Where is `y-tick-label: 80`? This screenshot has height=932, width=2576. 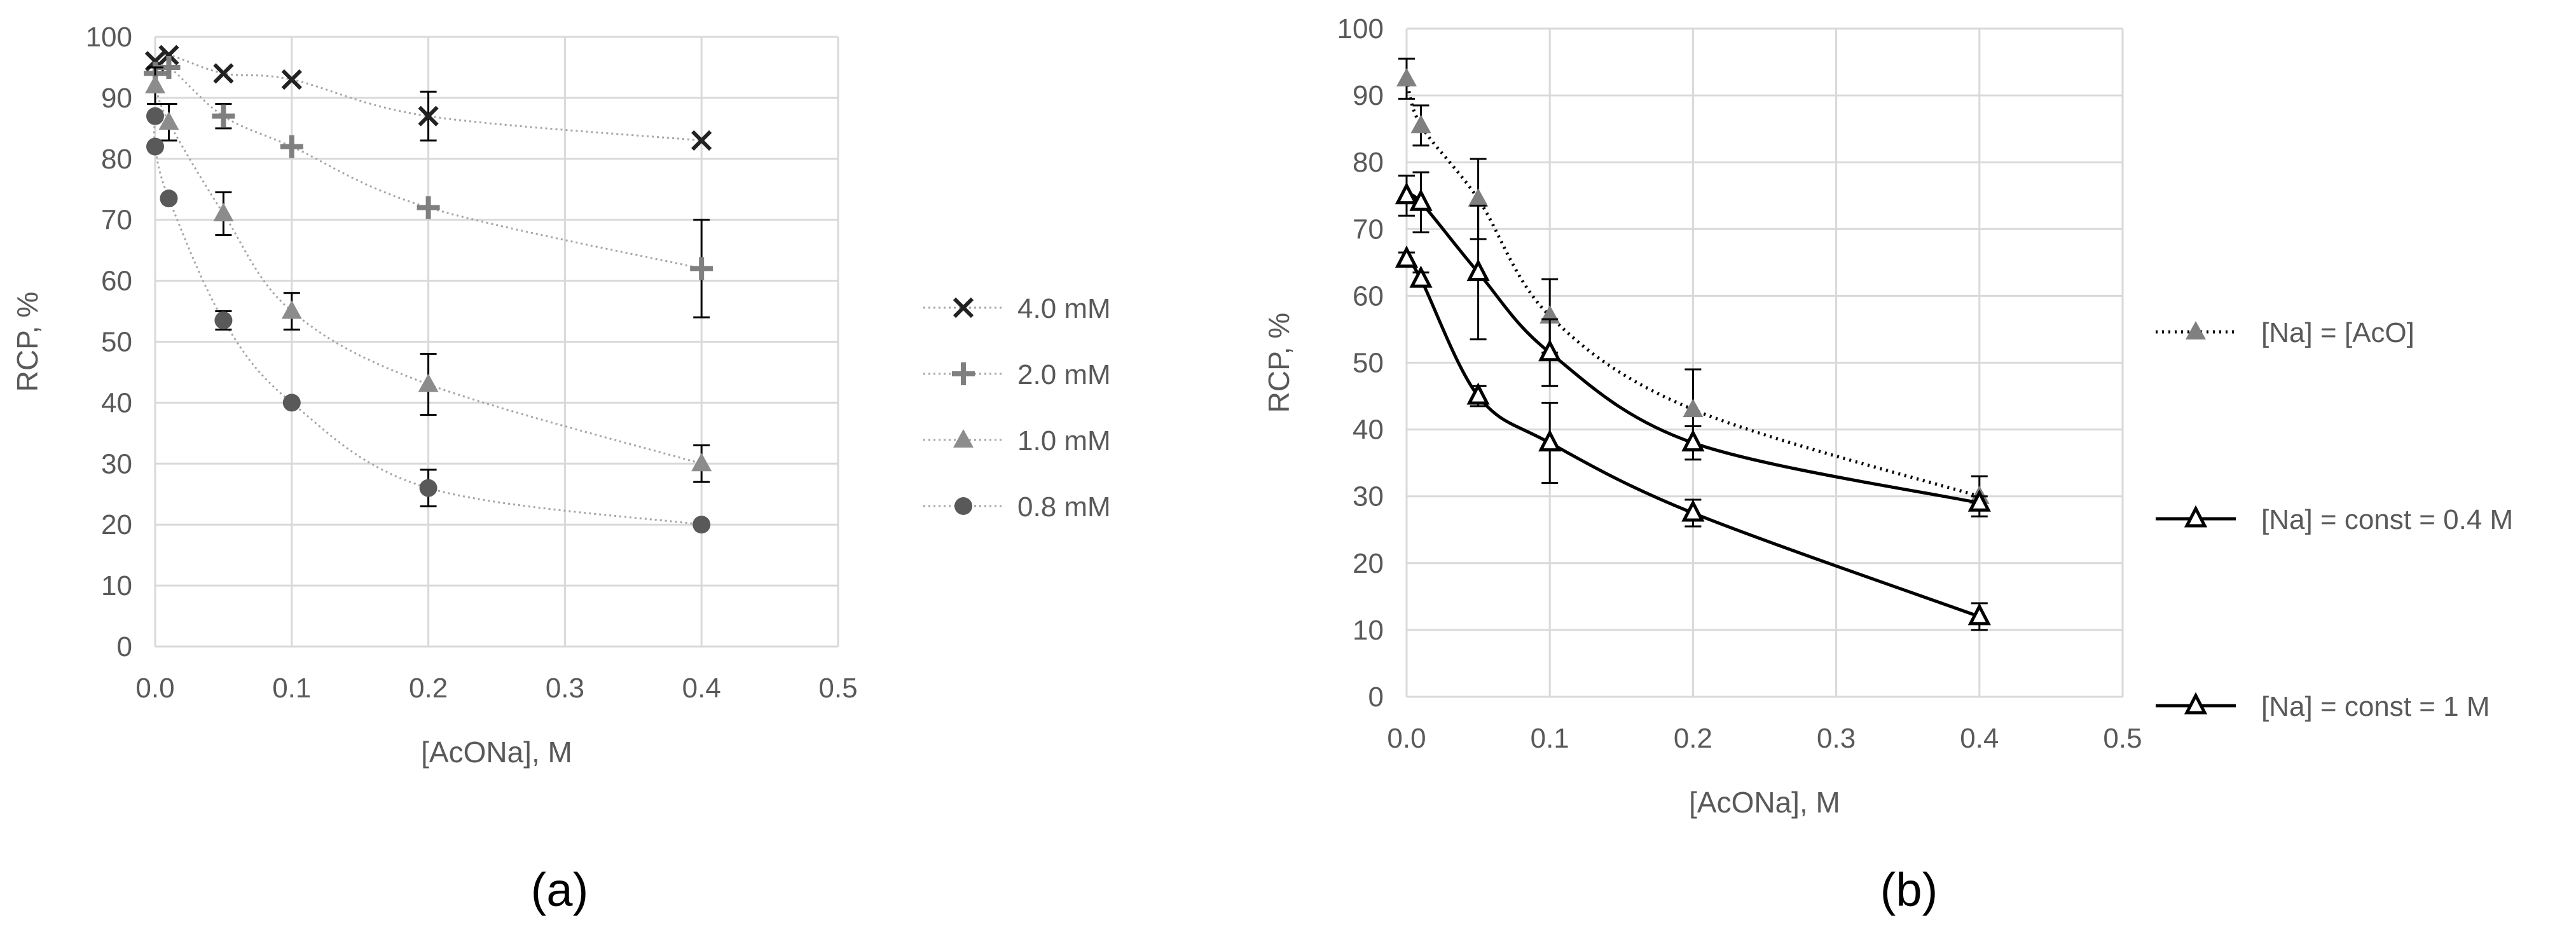
y-tick-label: 80 is located at coordinates (117, 159).